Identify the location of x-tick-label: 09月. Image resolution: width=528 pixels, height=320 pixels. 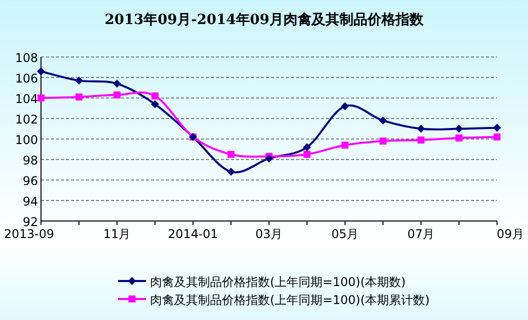
(510, 234).